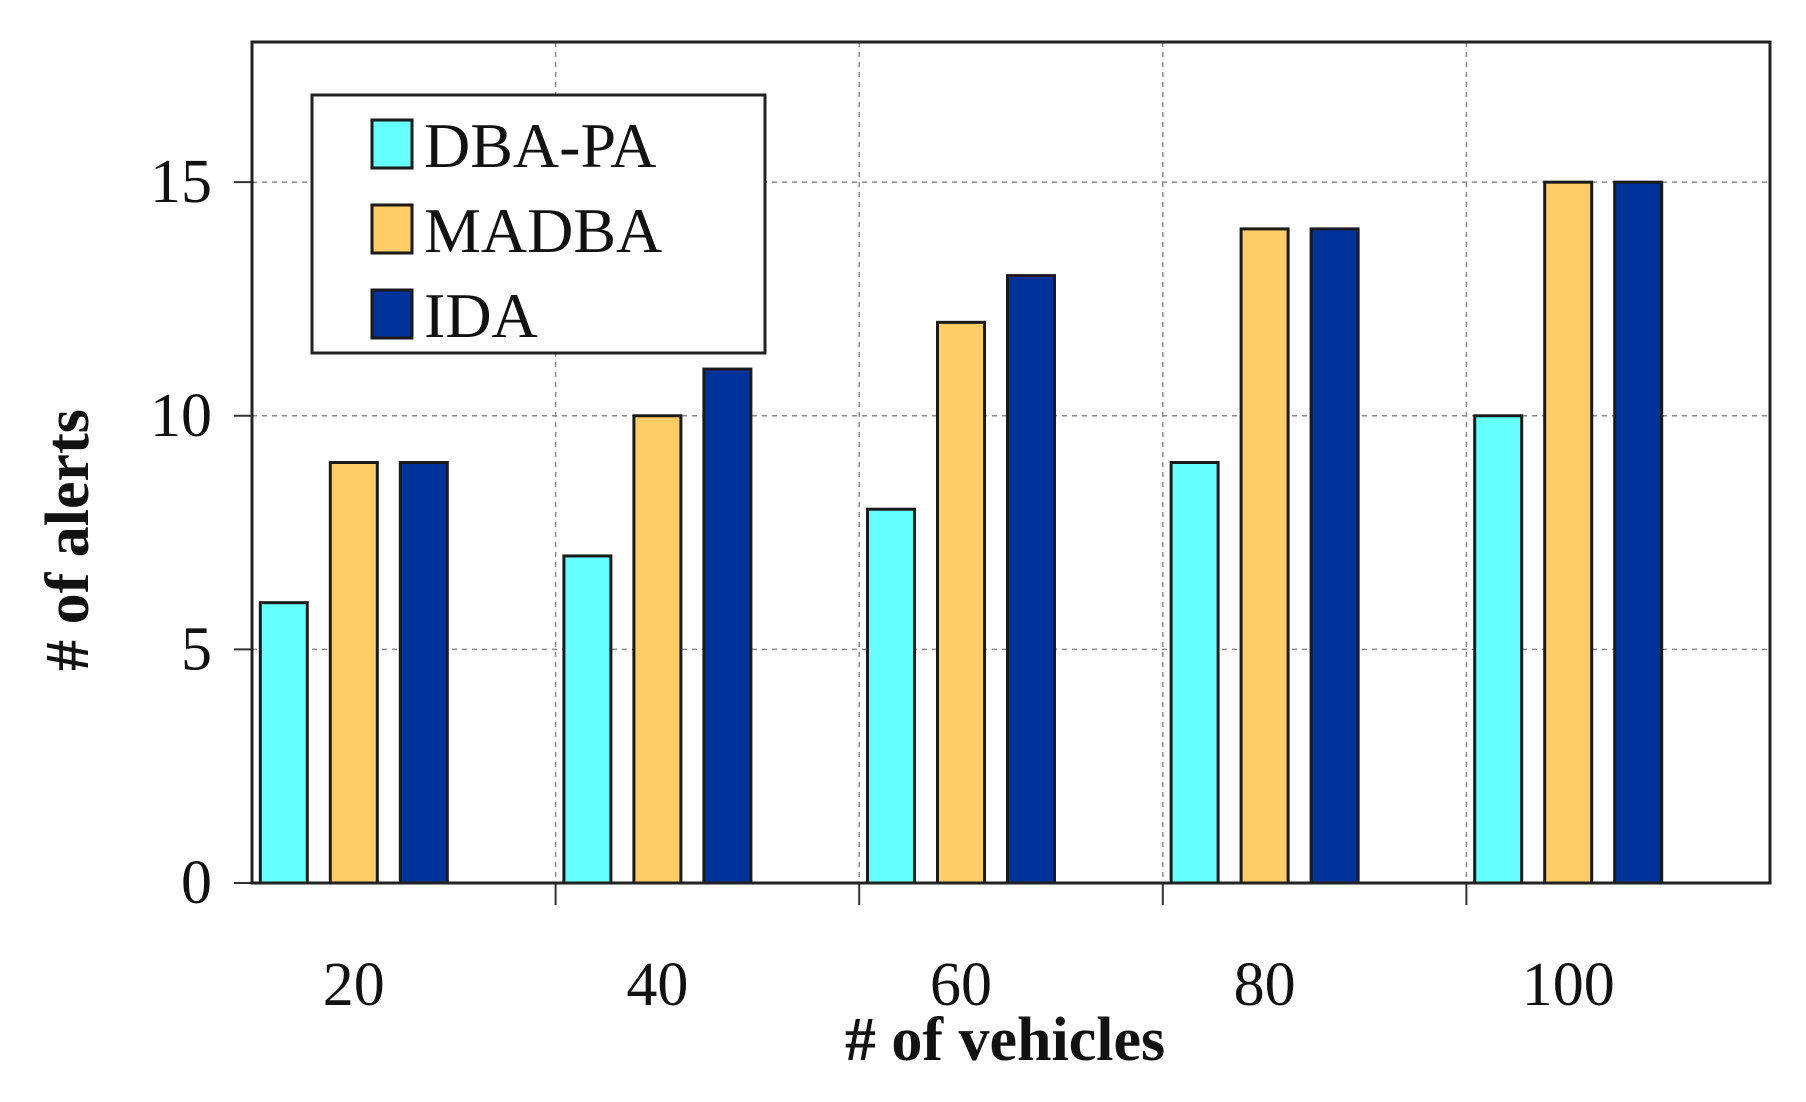  I want to click on x-tick-label: 80, so click(1265, 985).